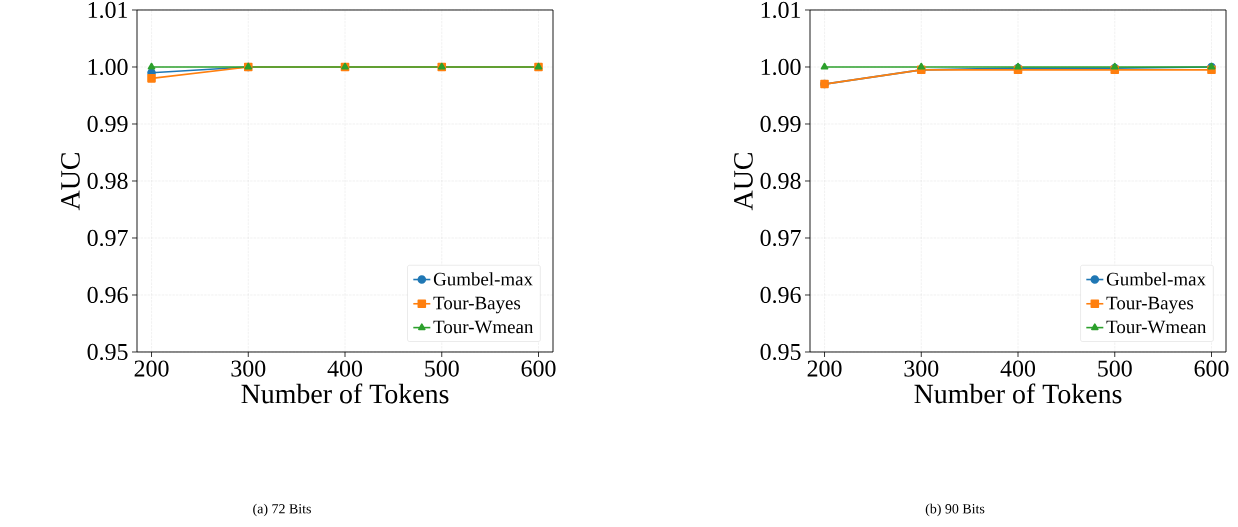 The width and height of the screenshot is (1238, 527). What do you see at coordinates (955, 510) in the screenshot?
I see `text: (b) 90 Bits` at bounding box center [955, 510].